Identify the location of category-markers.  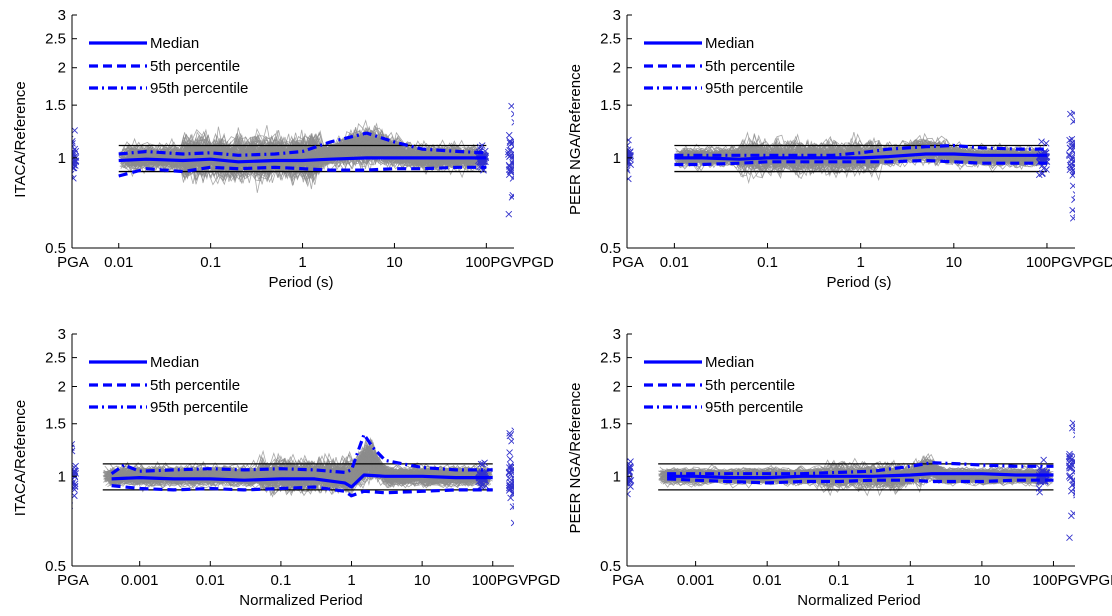
(847, 165).